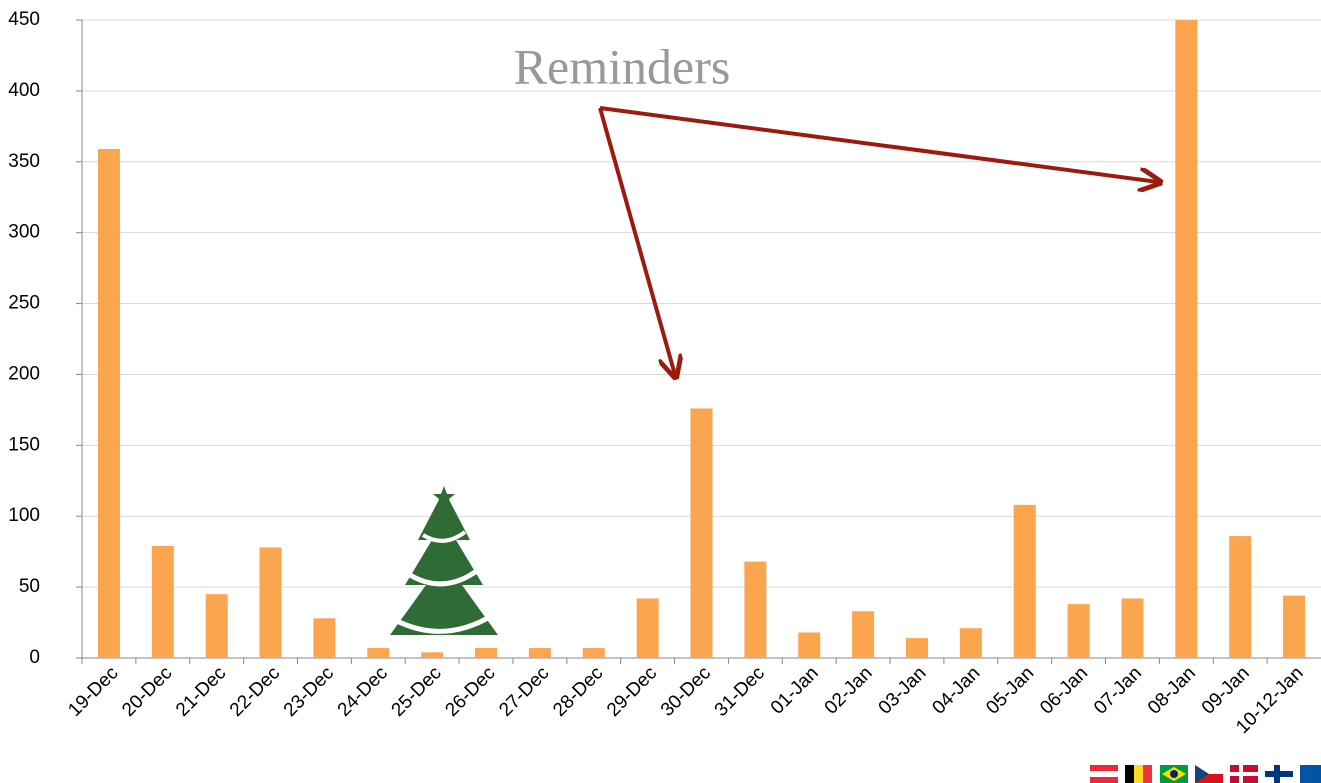 The image size is (1321, 783). Describe the element at coordinates (24, 515) in the screenshot. I see `y-tick-label: 100` at that location.